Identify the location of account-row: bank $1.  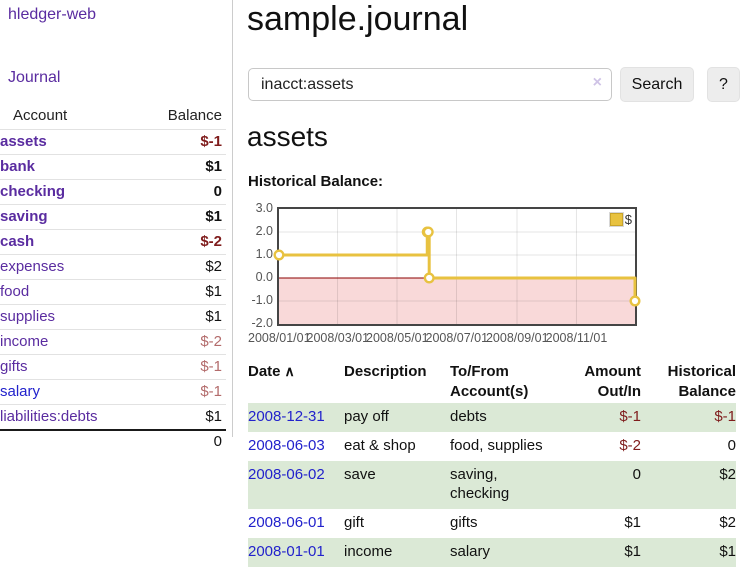
(113, 167).